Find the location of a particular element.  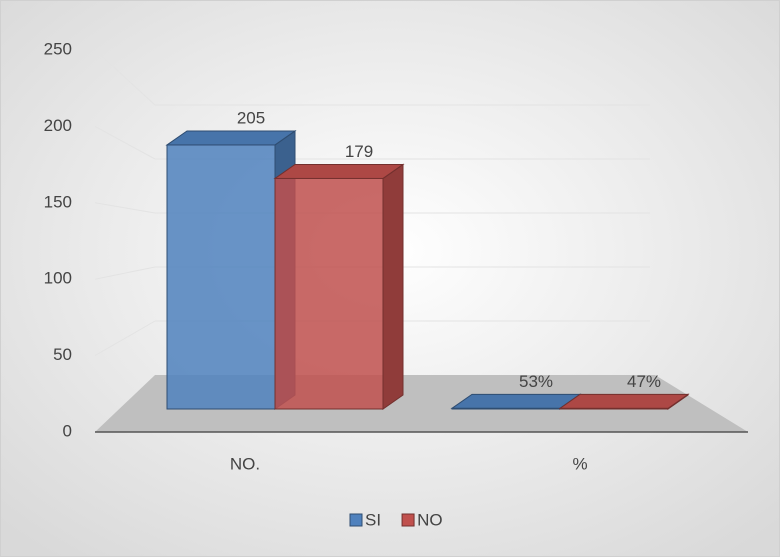

x-tick-label: NO. is located at coordinates (245, 463).